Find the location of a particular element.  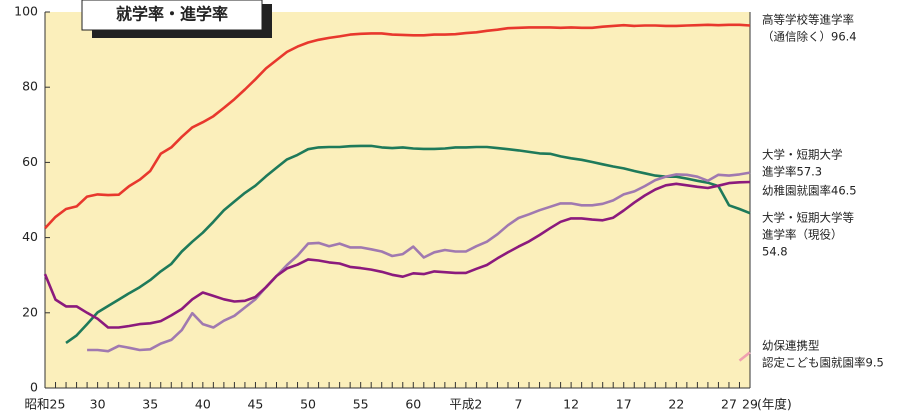

x-tick-label: 30 is located at coordinates (98, 404).